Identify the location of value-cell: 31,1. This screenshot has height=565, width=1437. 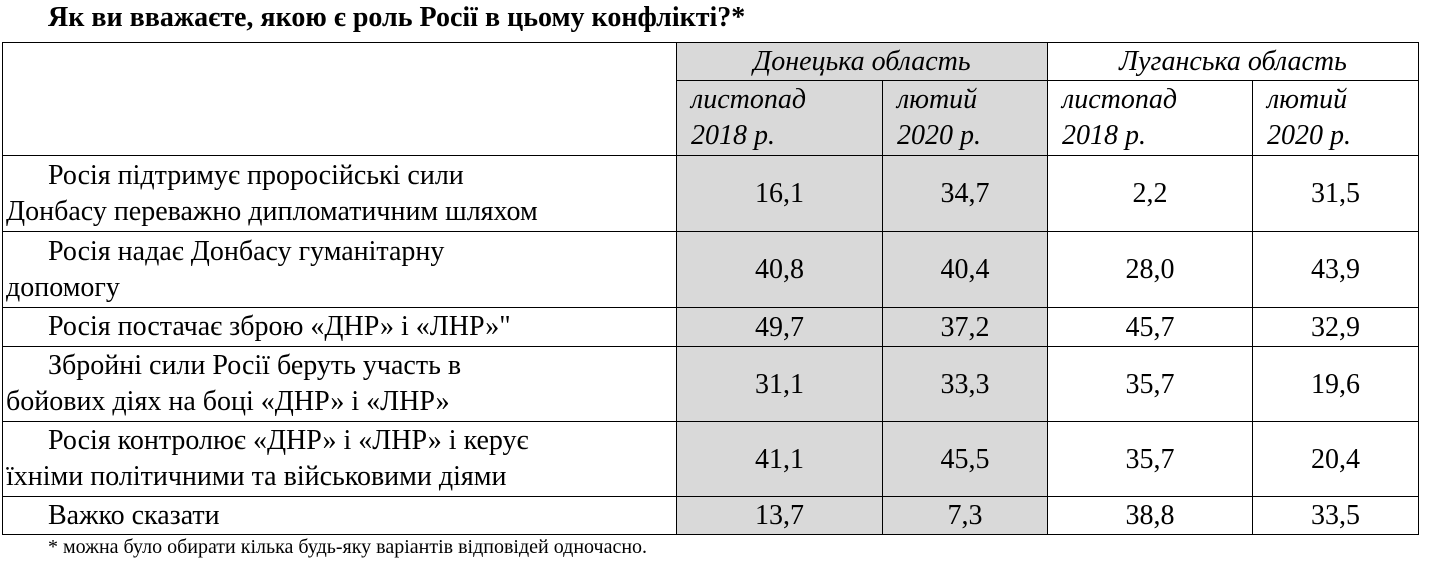
(779, 384).